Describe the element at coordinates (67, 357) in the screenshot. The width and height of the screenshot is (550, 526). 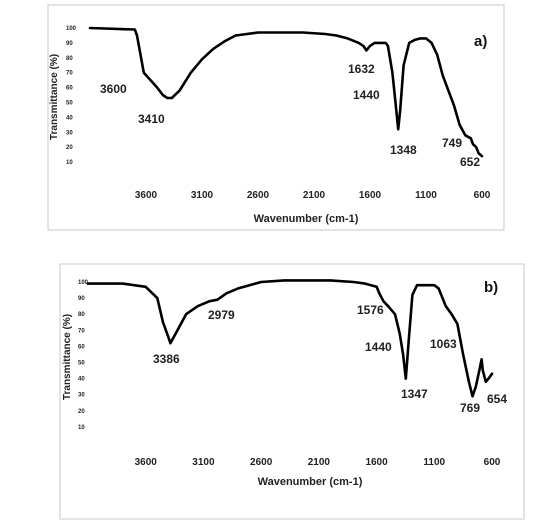
I see `chart-b-ylabel: Transmittance (%)` at that location.